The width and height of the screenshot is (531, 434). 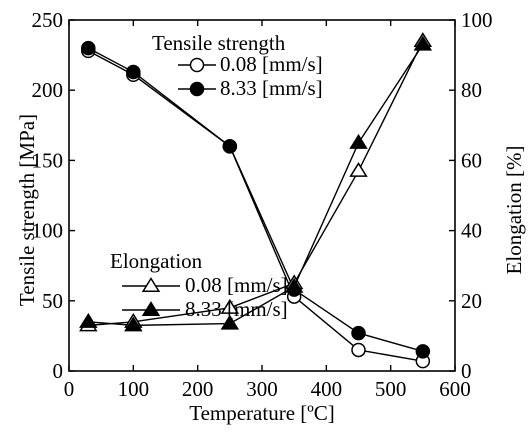 What do you see at coordinates (134, 389) in the screenshot?
I see `x-tick-label: 100` at bounding box center [134, 389].